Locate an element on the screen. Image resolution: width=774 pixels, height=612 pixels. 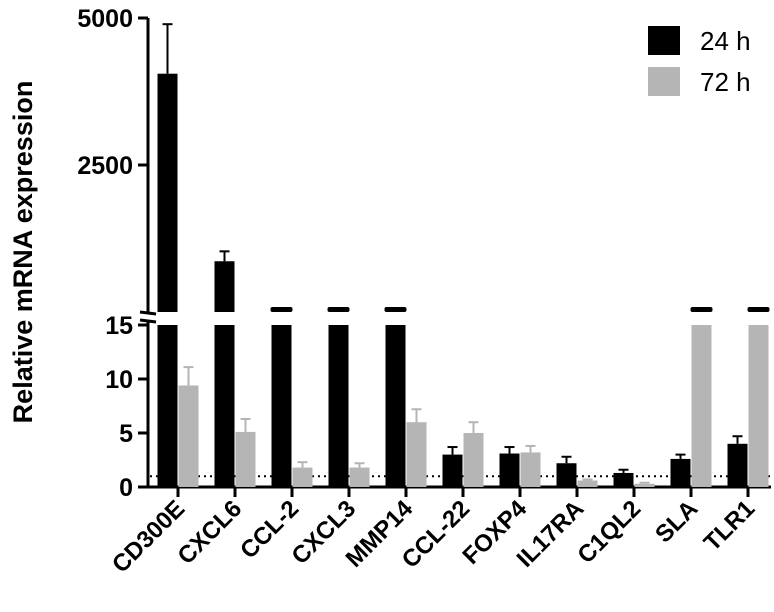
x-tick-label-tlr1: TLR1 is located at coordinates (730, 526).